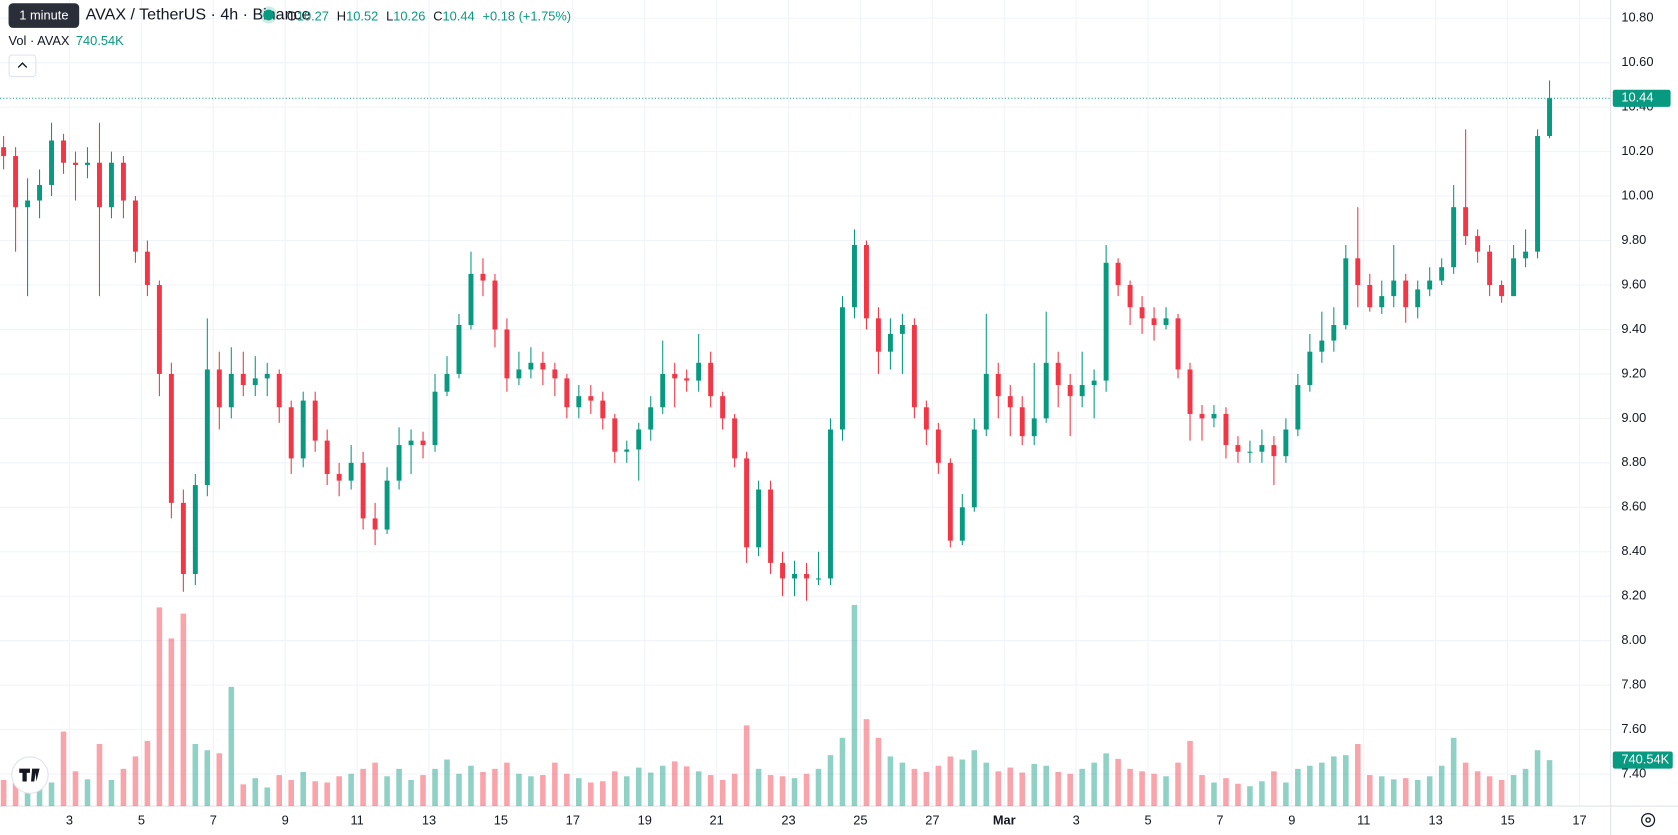 The image size is (1678, 835). I want to click on x-tick-label: 7, so click(213, 819).